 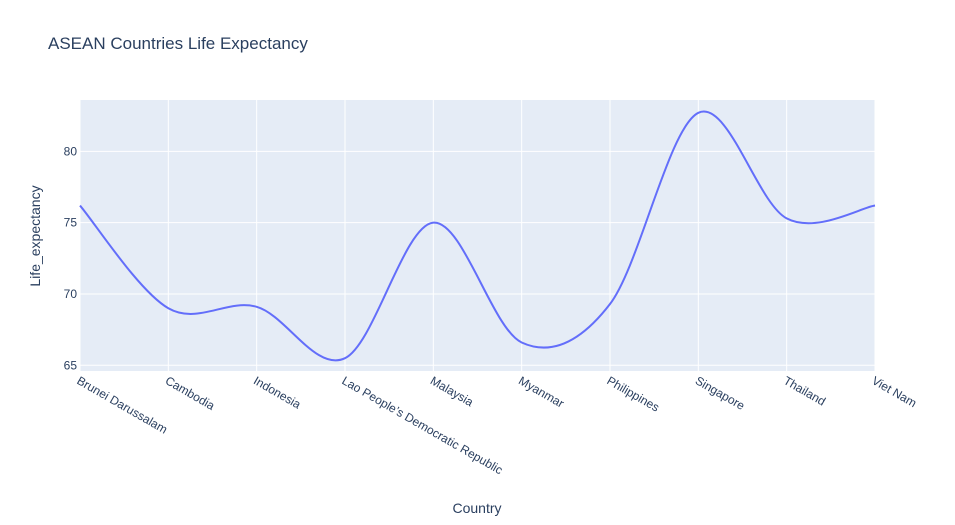 I want to click on x-tick-label: Lao People’s Democratic Republic, so click(x=423, y=425).